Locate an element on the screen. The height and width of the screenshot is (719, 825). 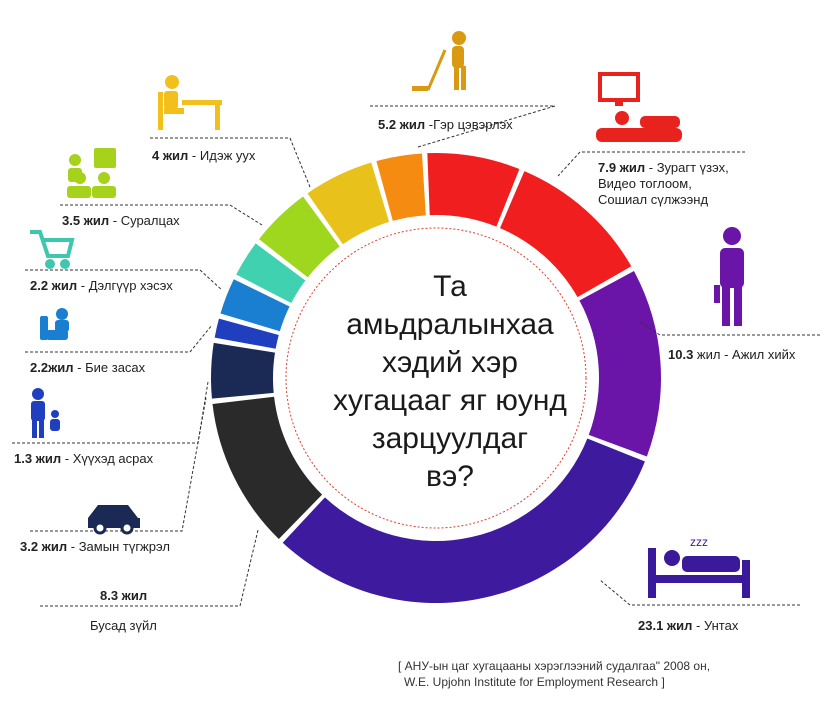
label-study: 3.5 жил - Суралцах is located at coordinates (121, 221).